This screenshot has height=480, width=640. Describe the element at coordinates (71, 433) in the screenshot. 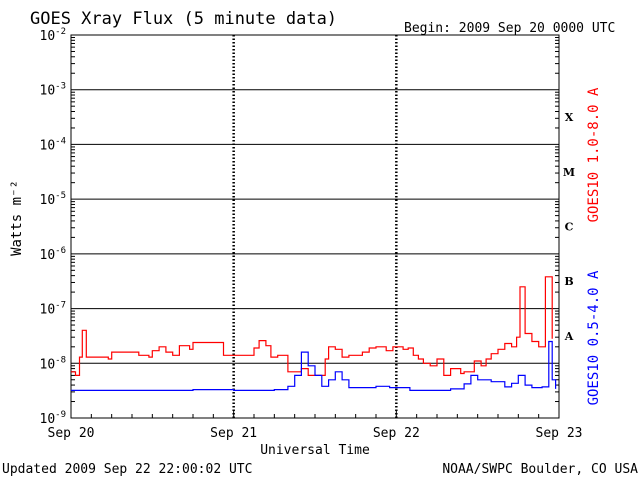

I see `x-tick-label: Sep 20` at that location.